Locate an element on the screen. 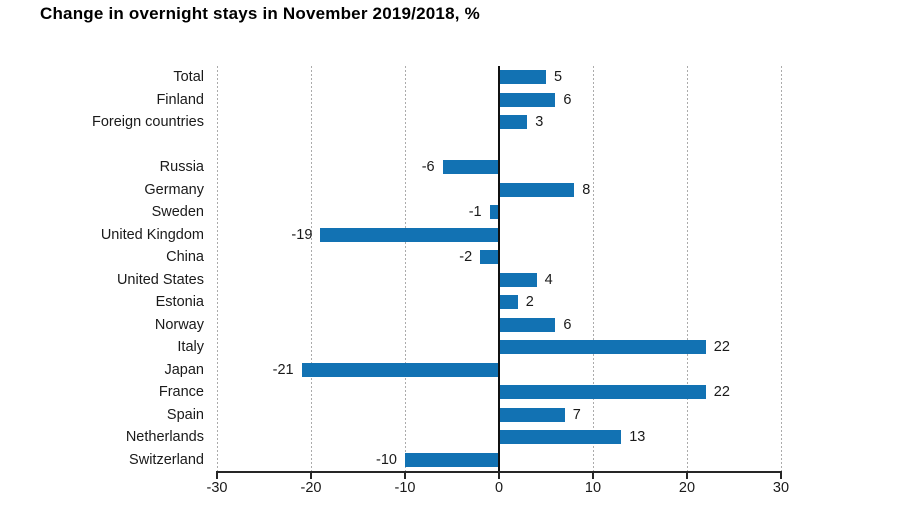  x-tick-label: -30 is located at coordinates (217, 488).